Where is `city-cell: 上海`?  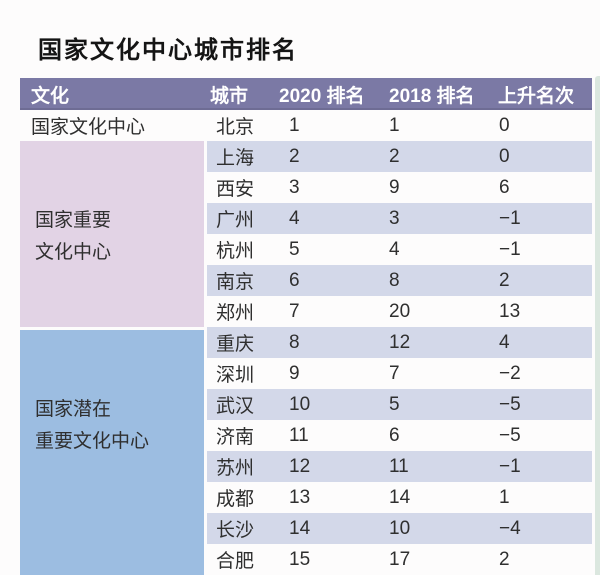
city-cell: 上海 is located at coordinates (235, 158).